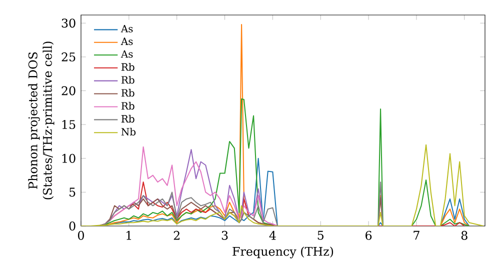  Describe the element at coordinates (128, 132) in the screenshot. I see `legend-label: Nb` at that location.